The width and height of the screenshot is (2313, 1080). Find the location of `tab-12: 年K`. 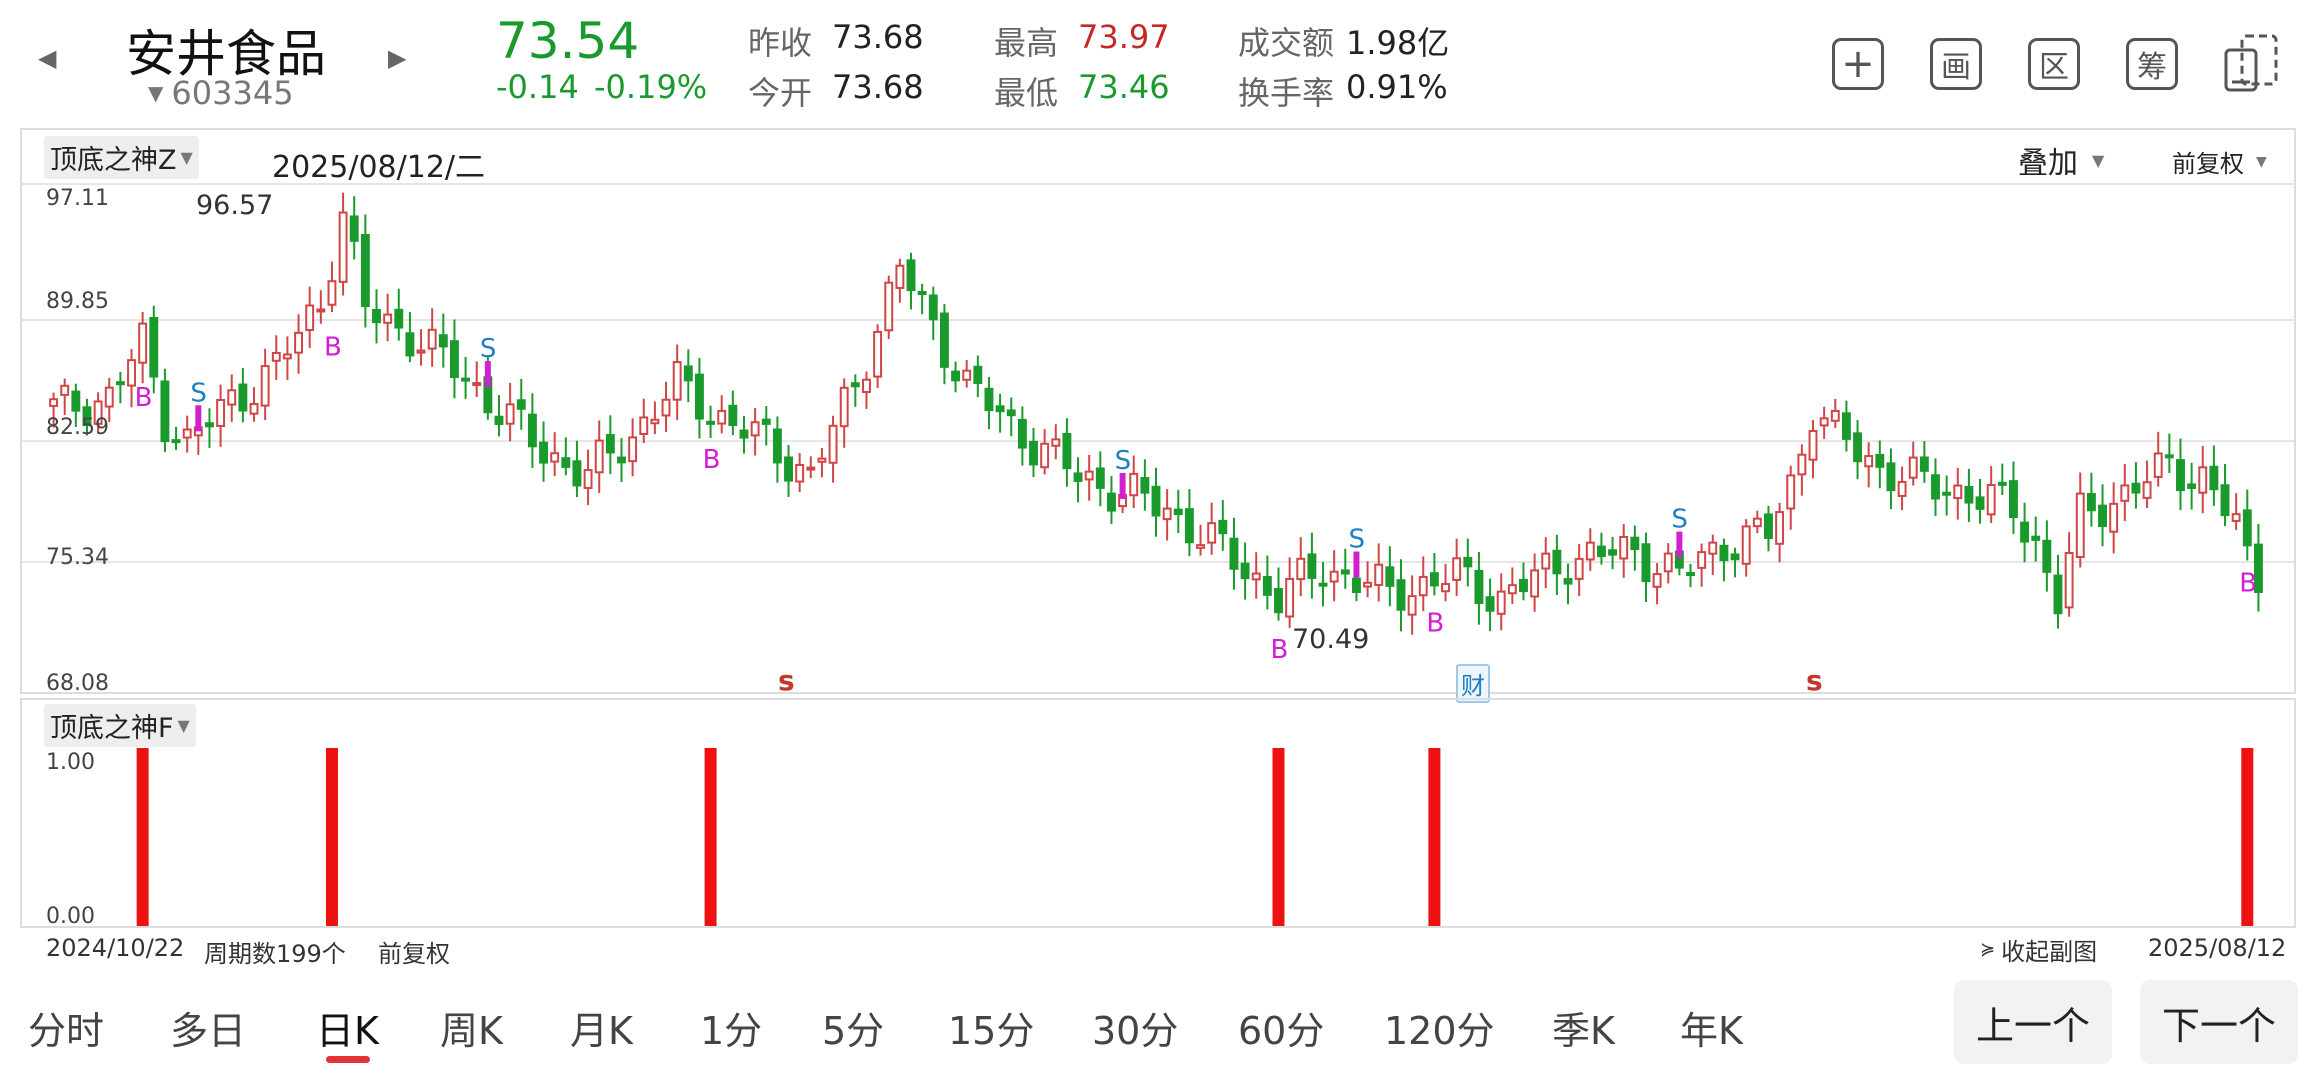

tab-12: 年K is located at coordinates (1711, 1031).